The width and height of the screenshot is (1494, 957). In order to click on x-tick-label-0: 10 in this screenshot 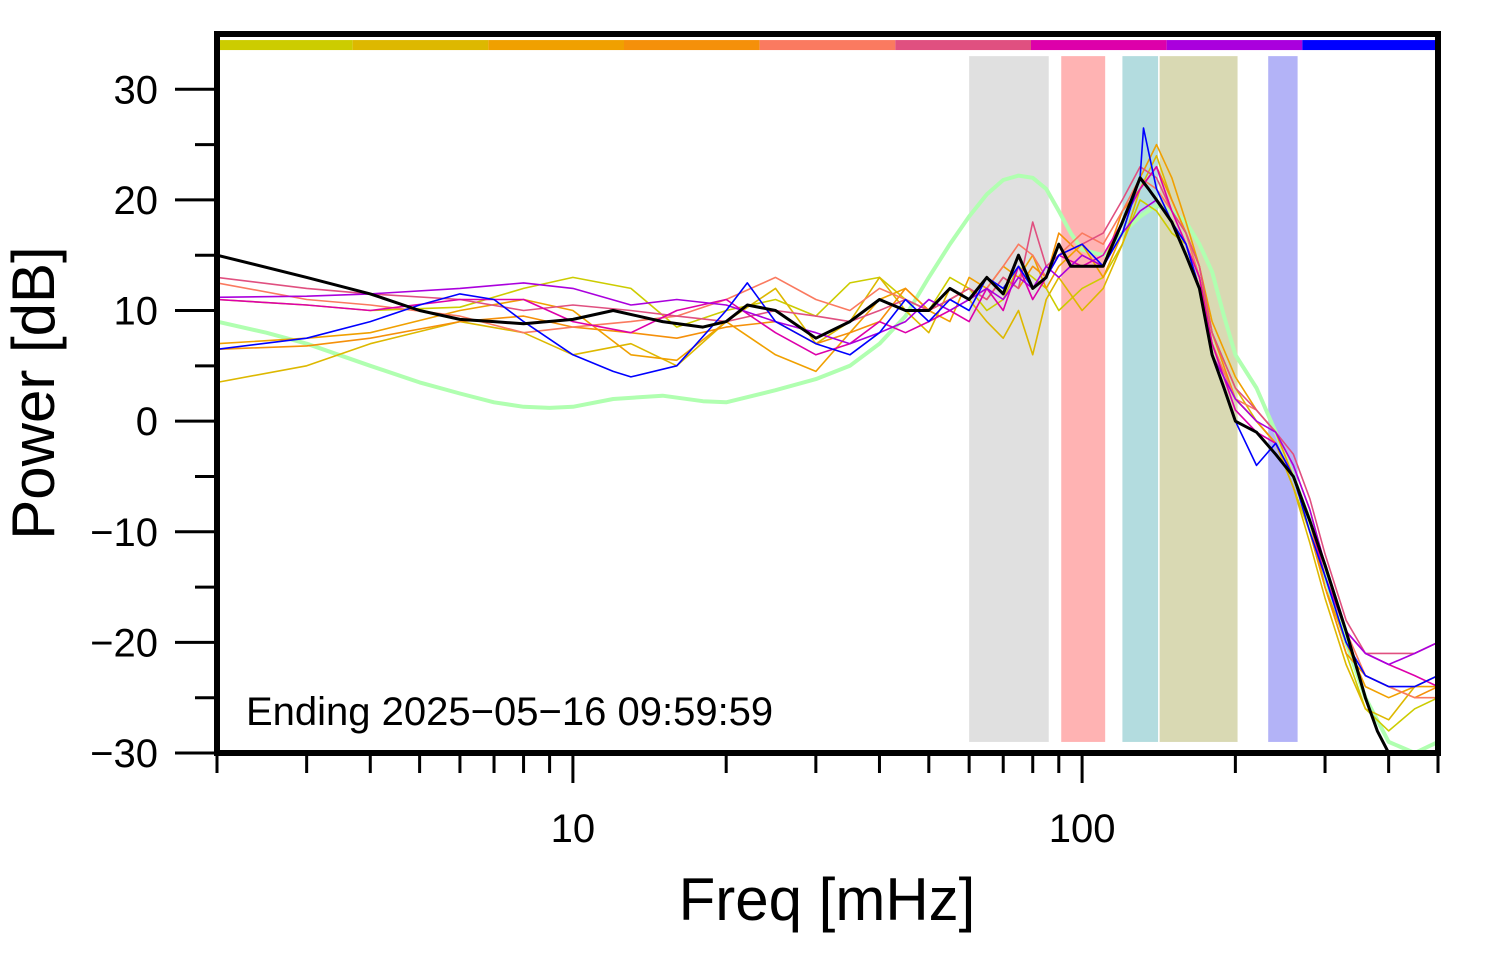, I will do `click(573, 829)`.